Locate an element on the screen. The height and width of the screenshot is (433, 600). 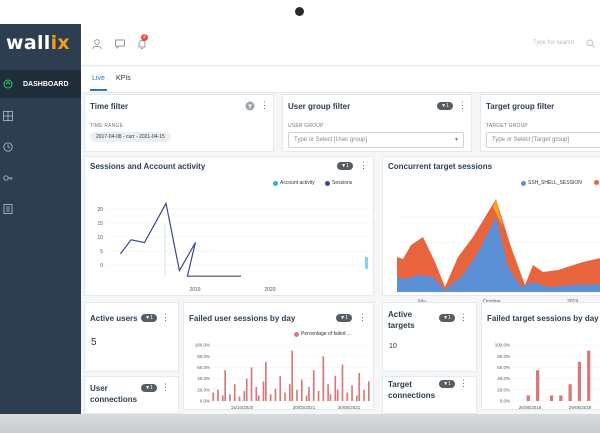
user-group-select: Type or Select [User group] ▾ is located at coordinates (376, 140).